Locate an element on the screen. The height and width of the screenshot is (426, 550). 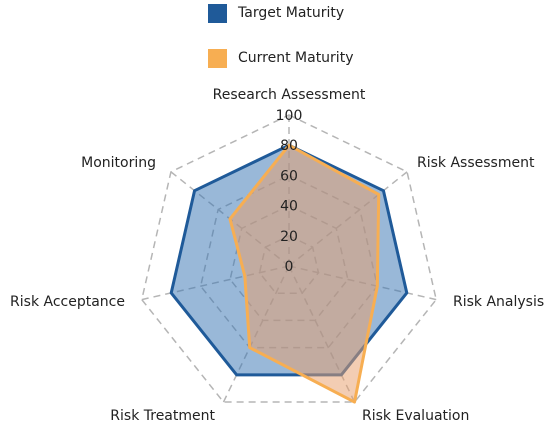
axis-label-risk-analysis: Risk Analysis is located at coordinates (498, 302).